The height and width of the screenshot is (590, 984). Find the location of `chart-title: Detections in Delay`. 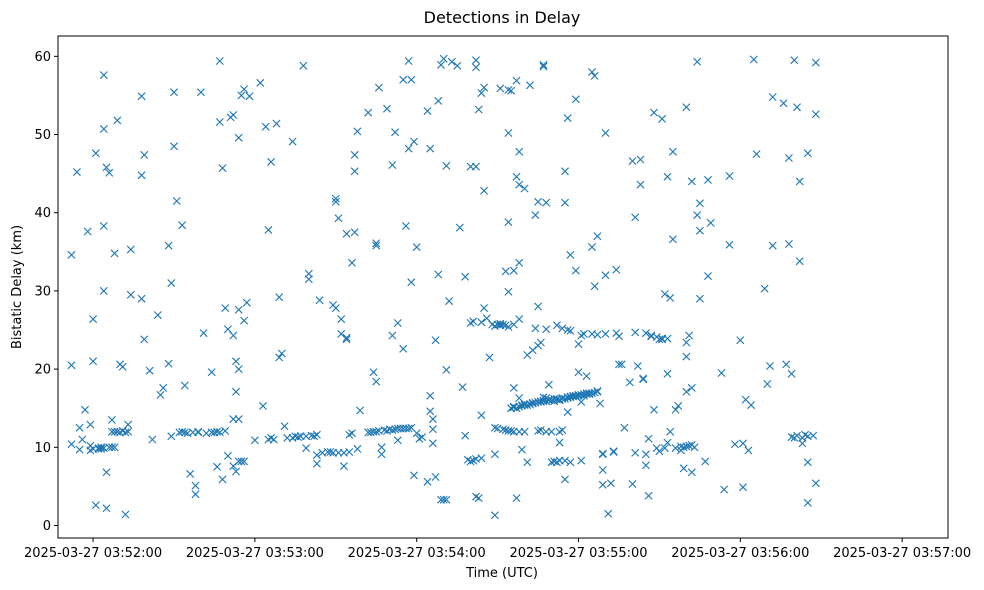

chart-title: Detections in Delay is located at coordinates (502, 17).